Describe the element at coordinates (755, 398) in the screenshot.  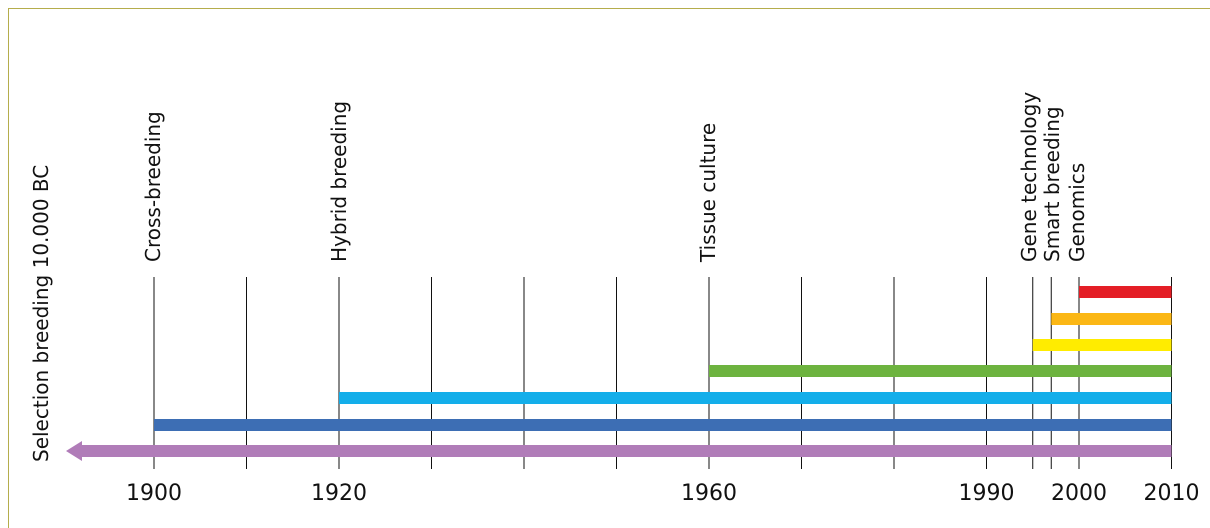
I see `bar-hybrid-breeding` at that location.